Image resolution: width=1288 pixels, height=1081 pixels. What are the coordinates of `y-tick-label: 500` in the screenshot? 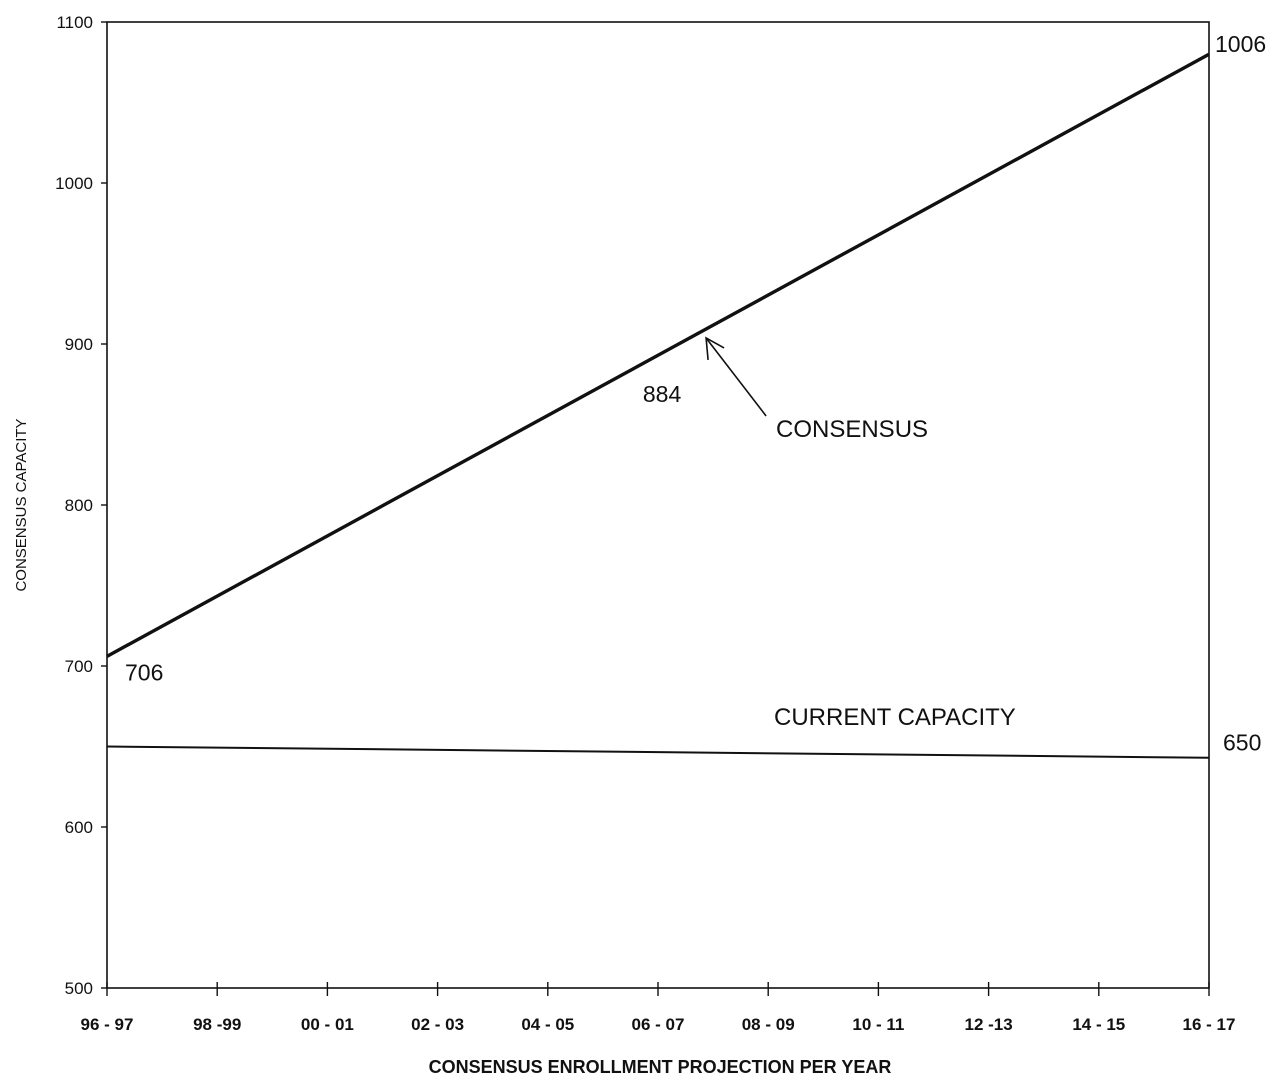 It's located at (79, 988).